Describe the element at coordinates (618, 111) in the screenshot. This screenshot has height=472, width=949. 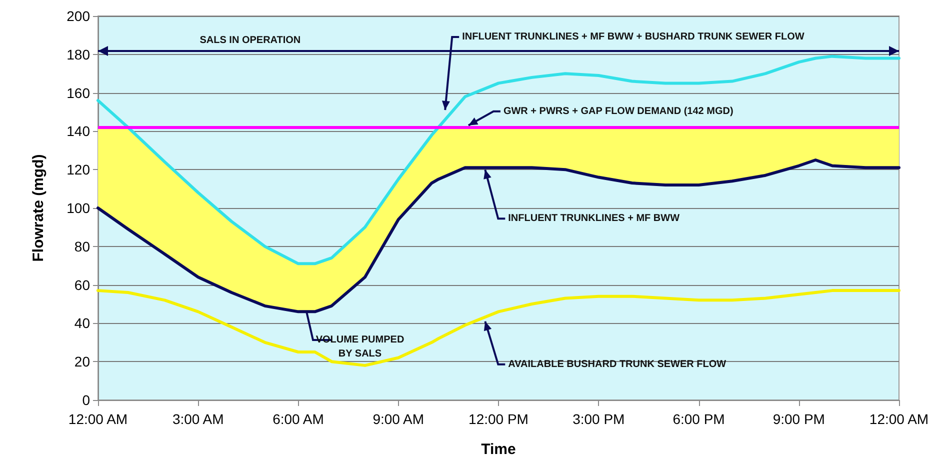
I see `annotation: GWR + PWRS + GAP FLOW DEMAND (142 MGD)` at that location.